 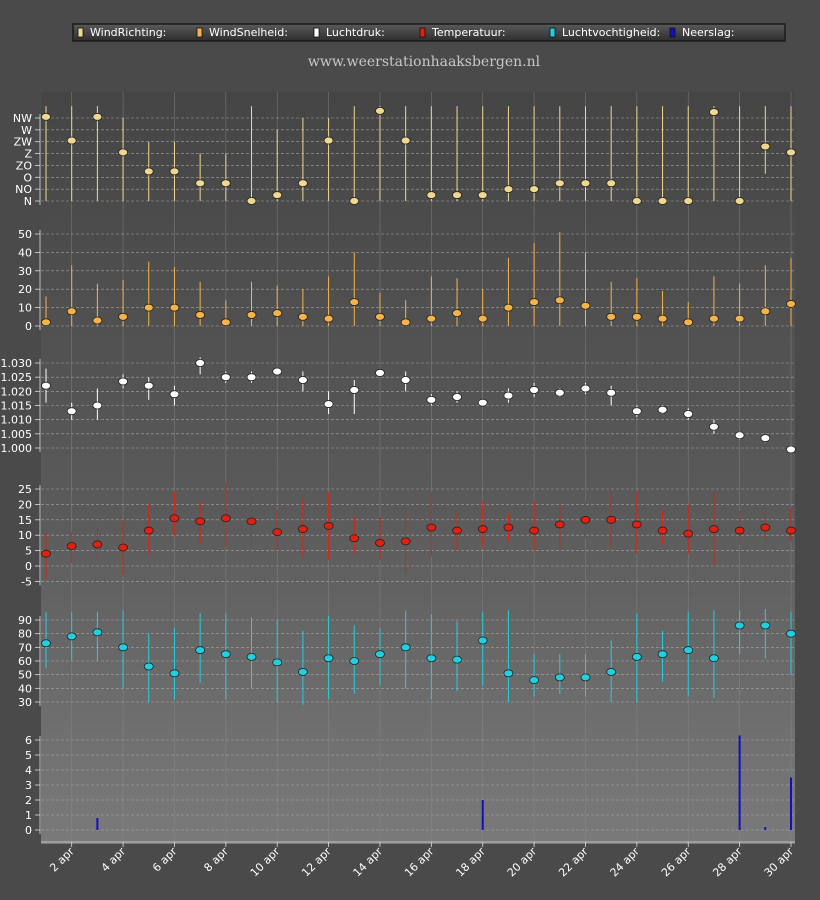 I want to click on y-tick-label: 1, so click(x=28, y=815).